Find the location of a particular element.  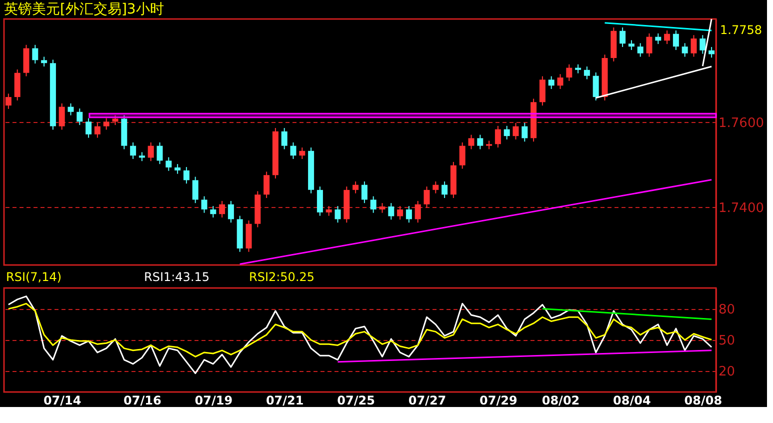

x-tick-label: 07/25 is located at coordinates (356, 401).